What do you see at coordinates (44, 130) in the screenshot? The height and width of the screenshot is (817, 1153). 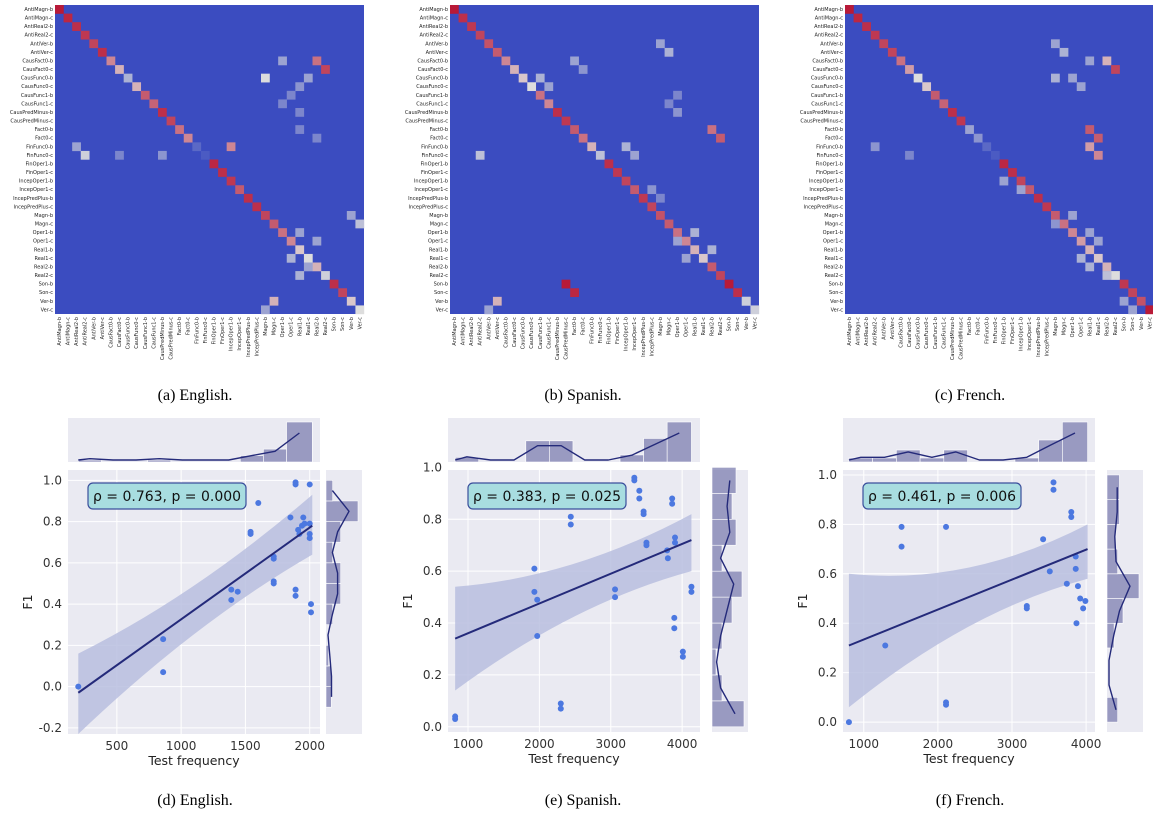 I see `heatmap-row-label: Fact0-b` at bounding box center [44, 130].